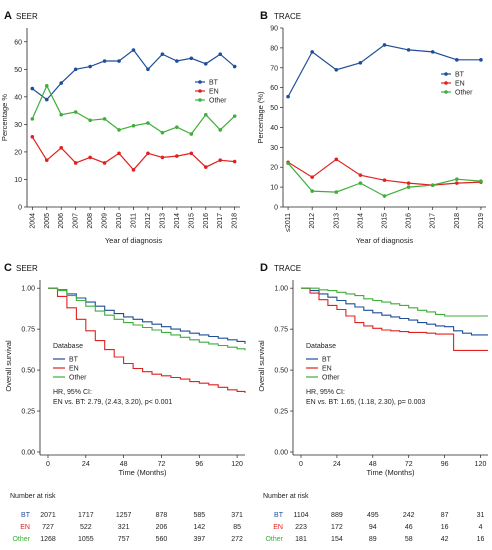  What do you see at coordinates (4, 117) in the screenshot?
I see `y-axis-label: Percentage %` at bounding box center [4, 117].